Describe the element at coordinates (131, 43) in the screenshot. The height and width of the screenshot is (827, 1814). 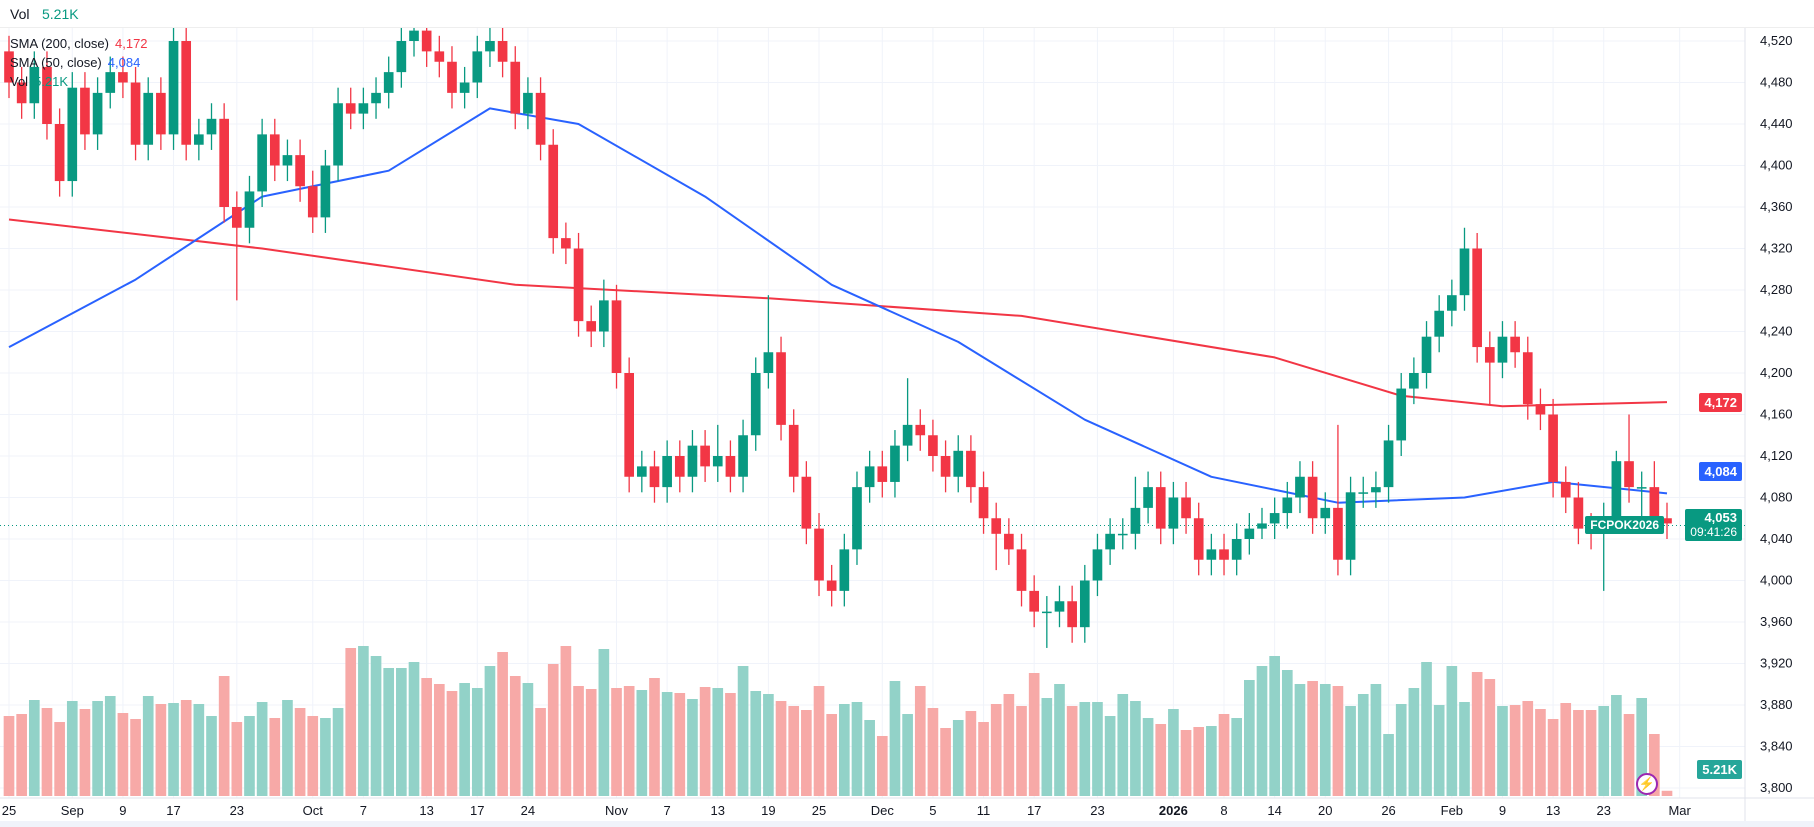
I see `legend-sma200-value: 4,172` at that location.